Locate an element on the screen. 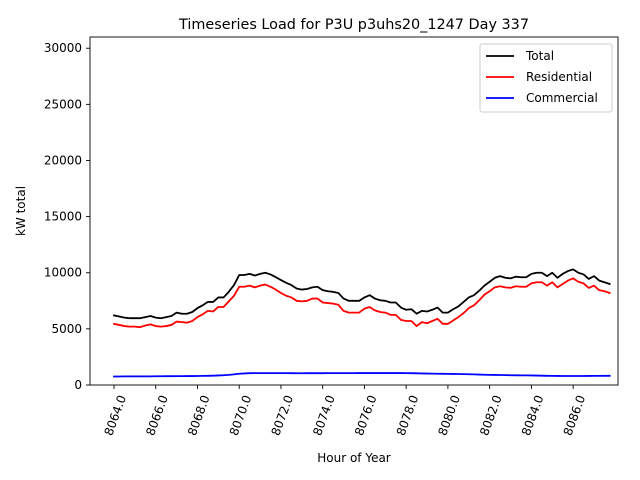 This screenshot has height=480, width=640. legend-label-residential: Residential is located at coordinates (559, 77).